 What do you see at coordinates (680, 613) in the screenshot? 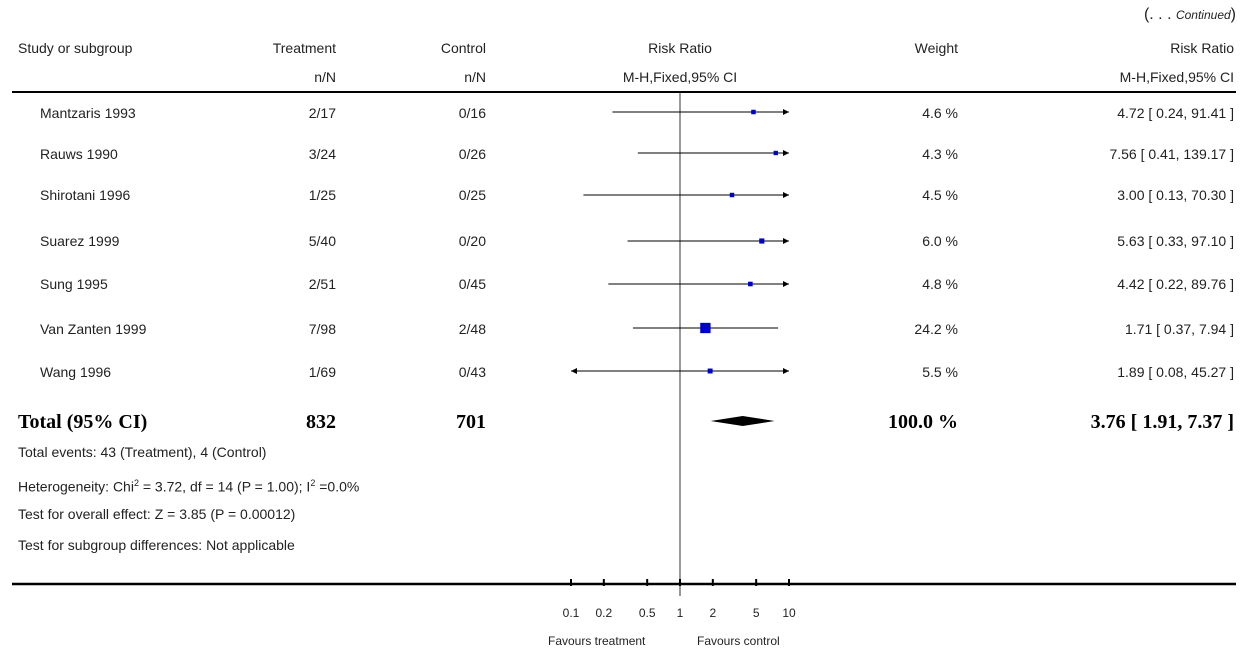
I see `axis-tick-label: 1` at bounding box center [680, 613].